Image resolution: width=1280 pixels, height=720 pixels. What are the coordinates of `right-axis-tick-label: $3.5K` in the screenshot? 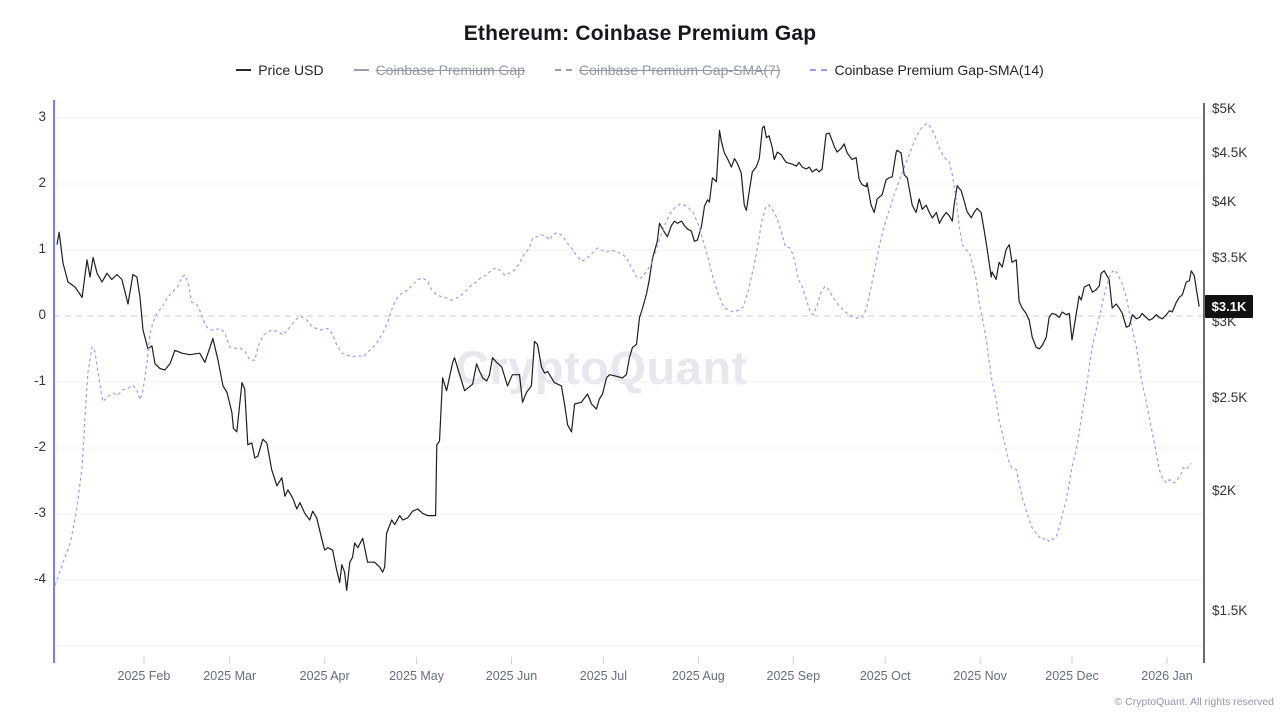 It's located at (1230, 257).